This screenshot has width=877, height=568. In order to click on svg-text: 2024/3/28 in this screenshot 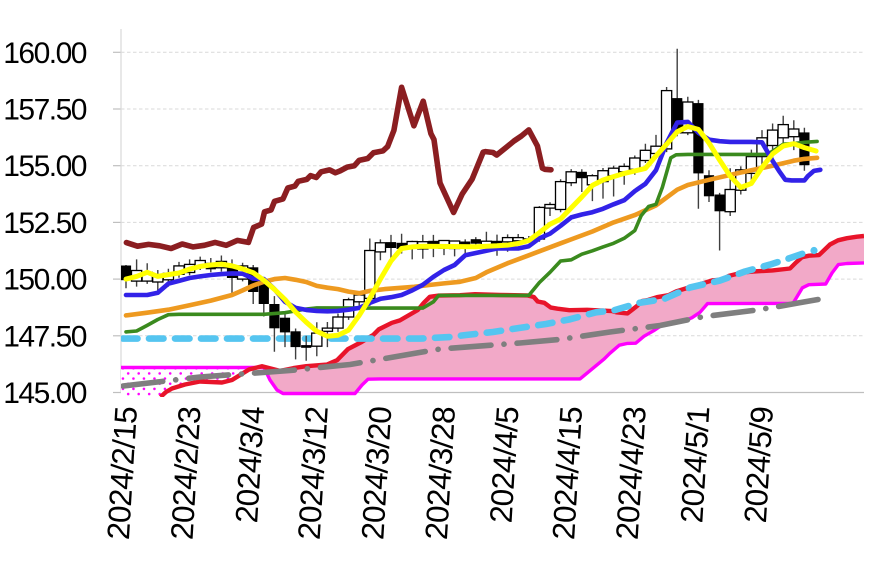, I will do `click(440, 473)`.